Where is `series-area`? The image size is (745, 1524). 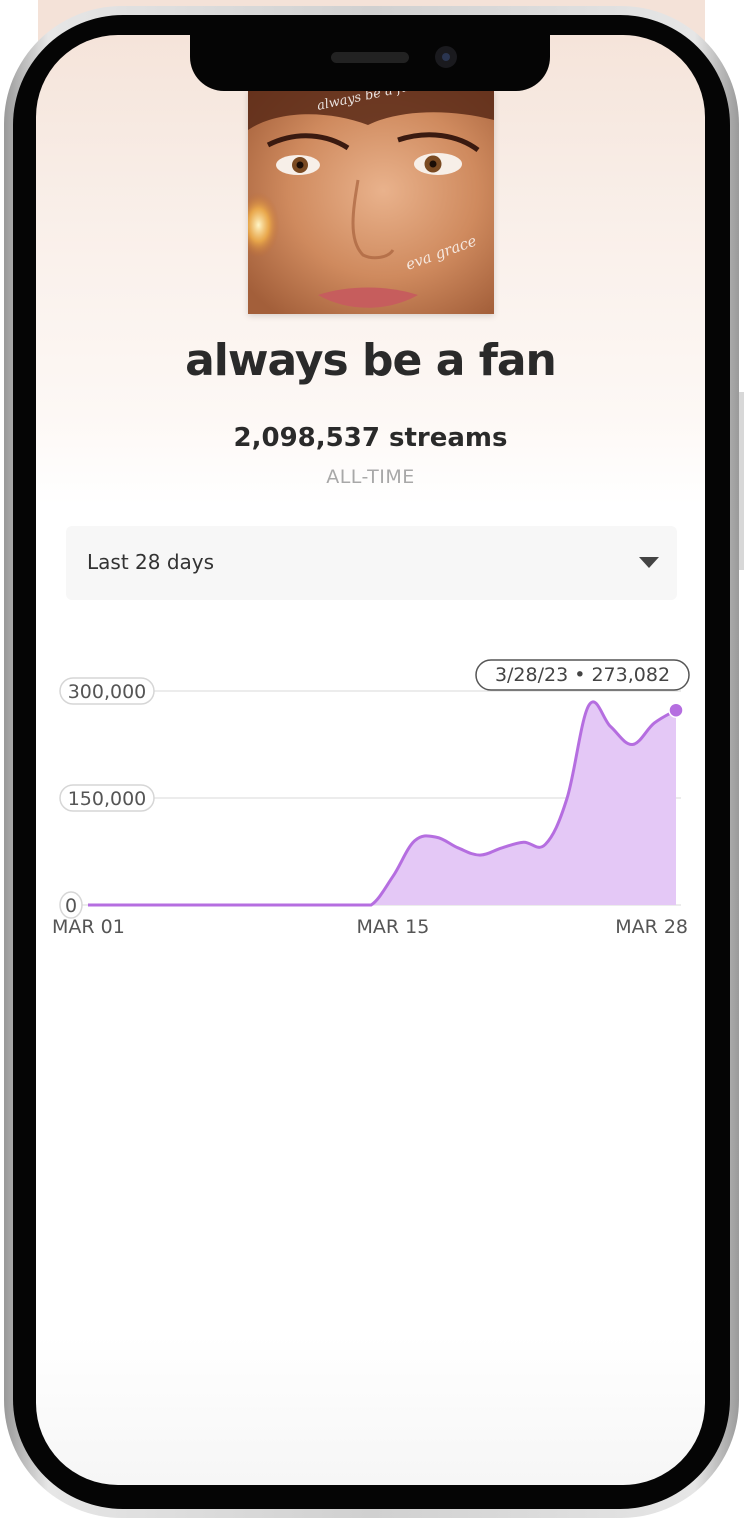 series-area is located at coordinates (382, 803).